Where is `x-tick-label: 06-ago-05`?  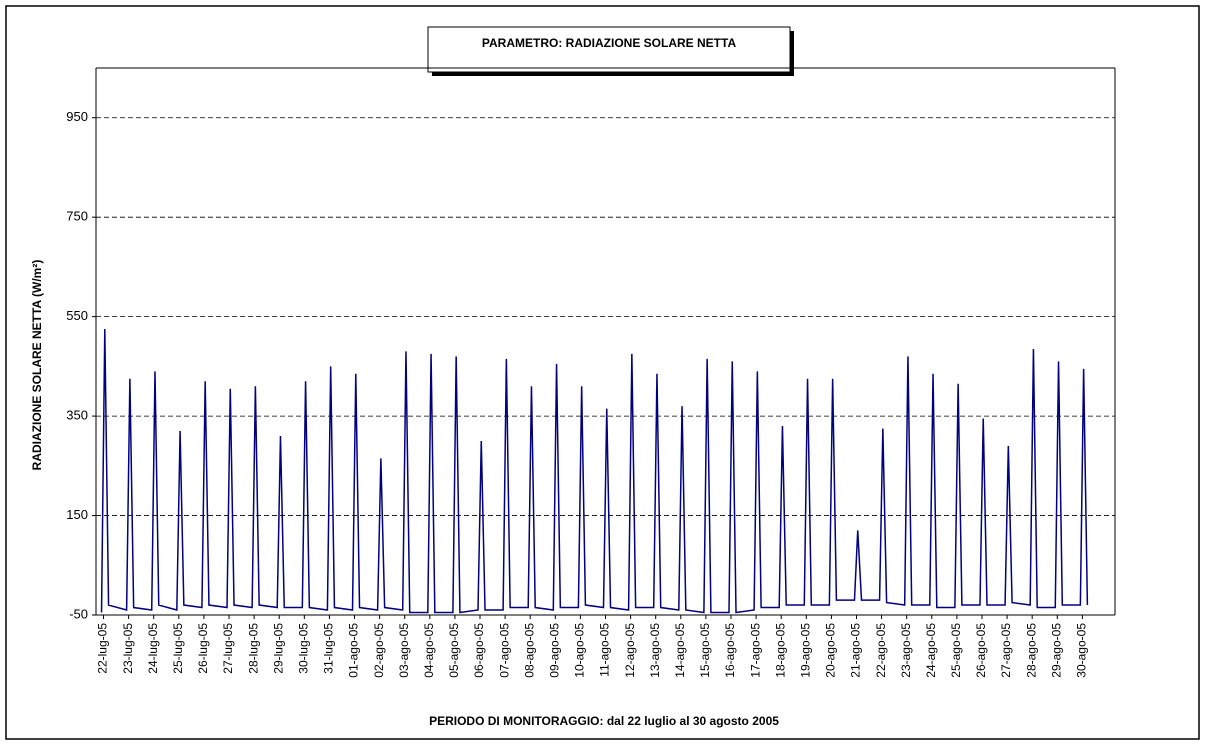 x-tick-label: 06-ago-05 is located at coordinates (479, 650).